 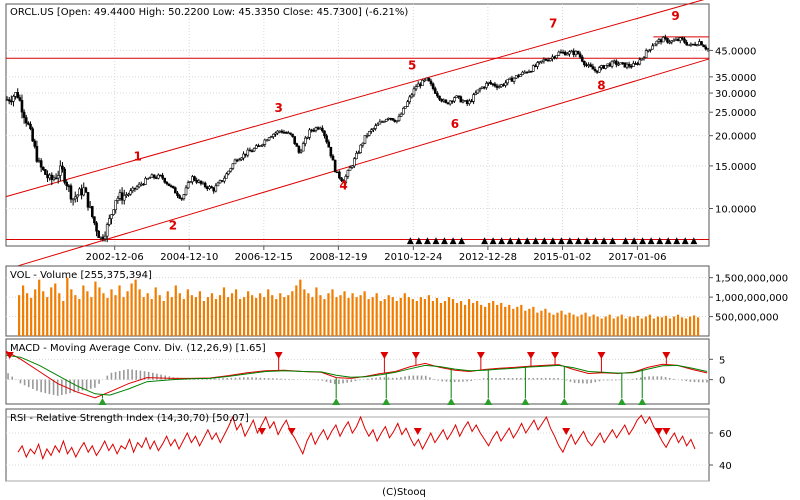 I want to click on macd-y-tick-labels: 50, so click(x=717, y=371).